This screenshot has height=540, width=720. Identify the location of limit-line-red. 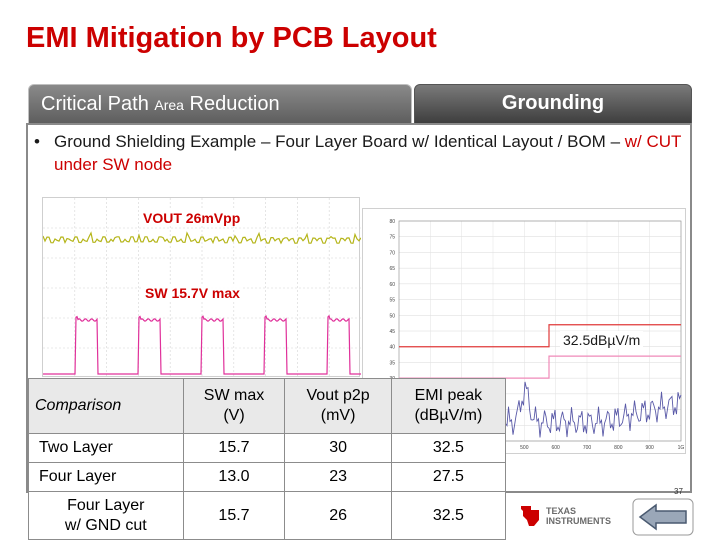
(540, 336).